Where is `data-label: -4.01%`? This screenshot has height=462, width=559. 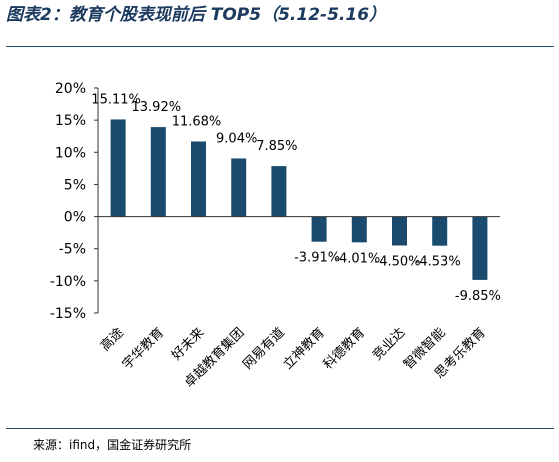 data-label: -4.01% is located at coordinates (357, 258).